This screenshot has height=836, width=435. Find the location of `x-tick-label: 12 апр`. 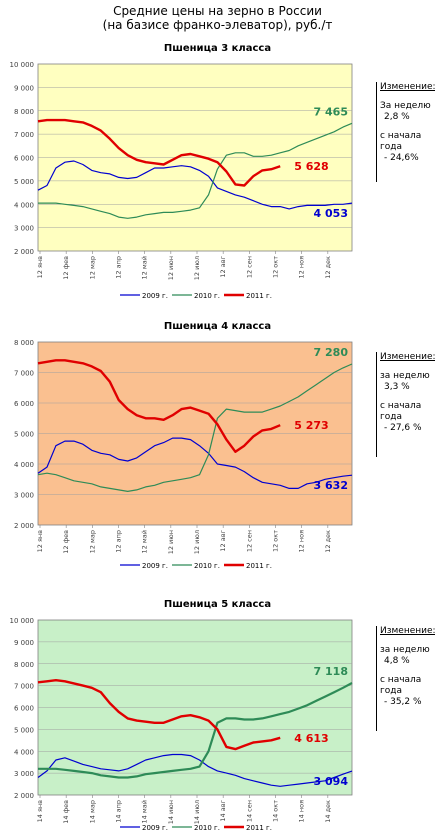

x-tick-label: 12 апр is located at coordinates (119, 541).